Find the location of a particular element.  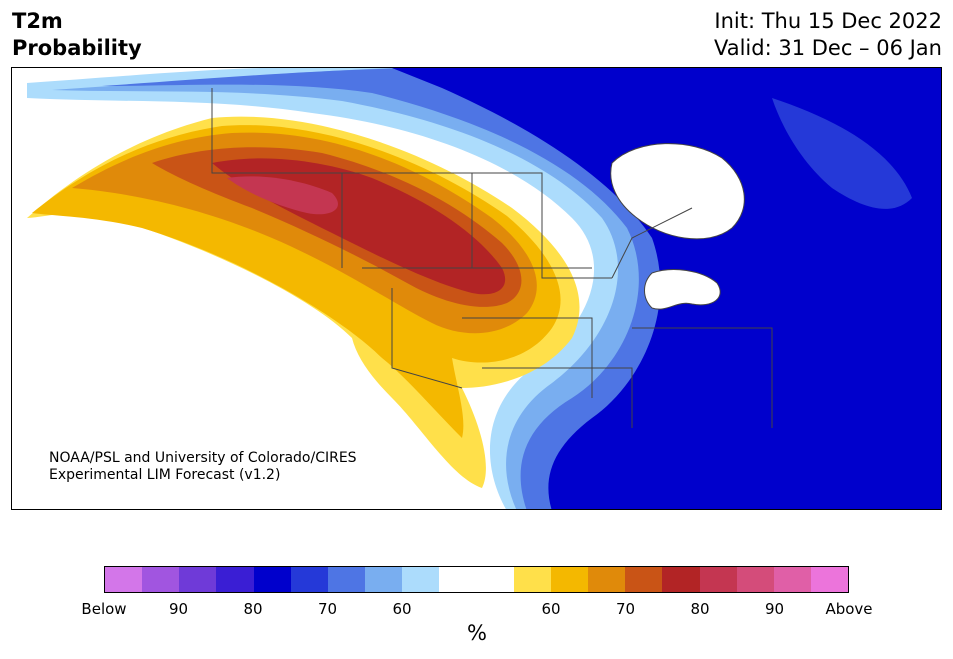

quantity-label: Probability is located at coordinates (77, 48).